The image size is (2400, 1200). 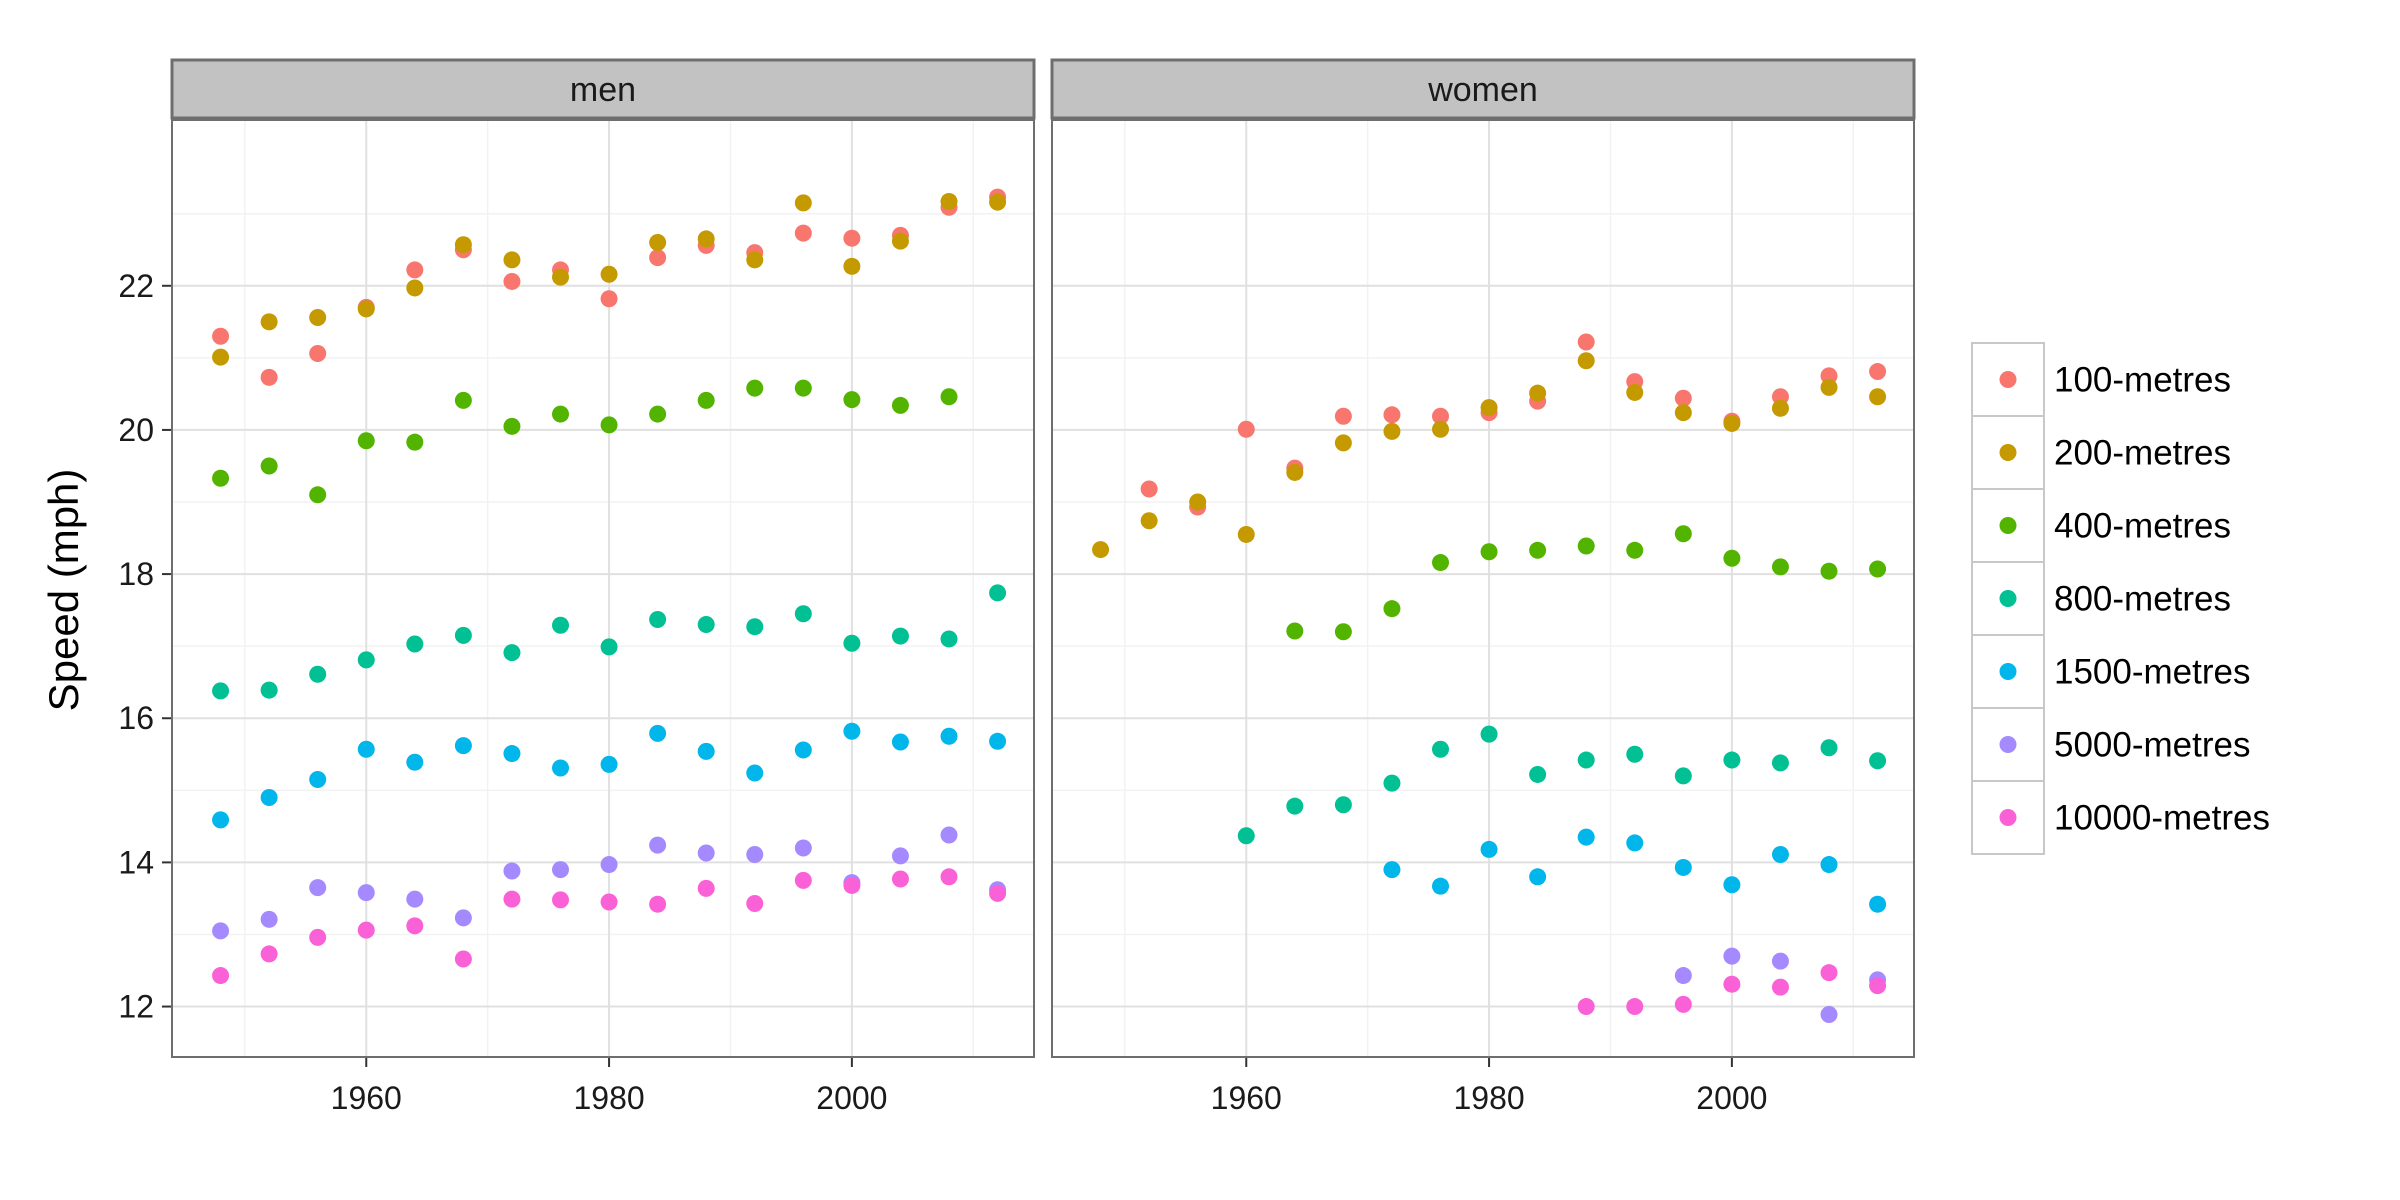 I want to click on y-tick-label: 18, so click(x=136, y=574).